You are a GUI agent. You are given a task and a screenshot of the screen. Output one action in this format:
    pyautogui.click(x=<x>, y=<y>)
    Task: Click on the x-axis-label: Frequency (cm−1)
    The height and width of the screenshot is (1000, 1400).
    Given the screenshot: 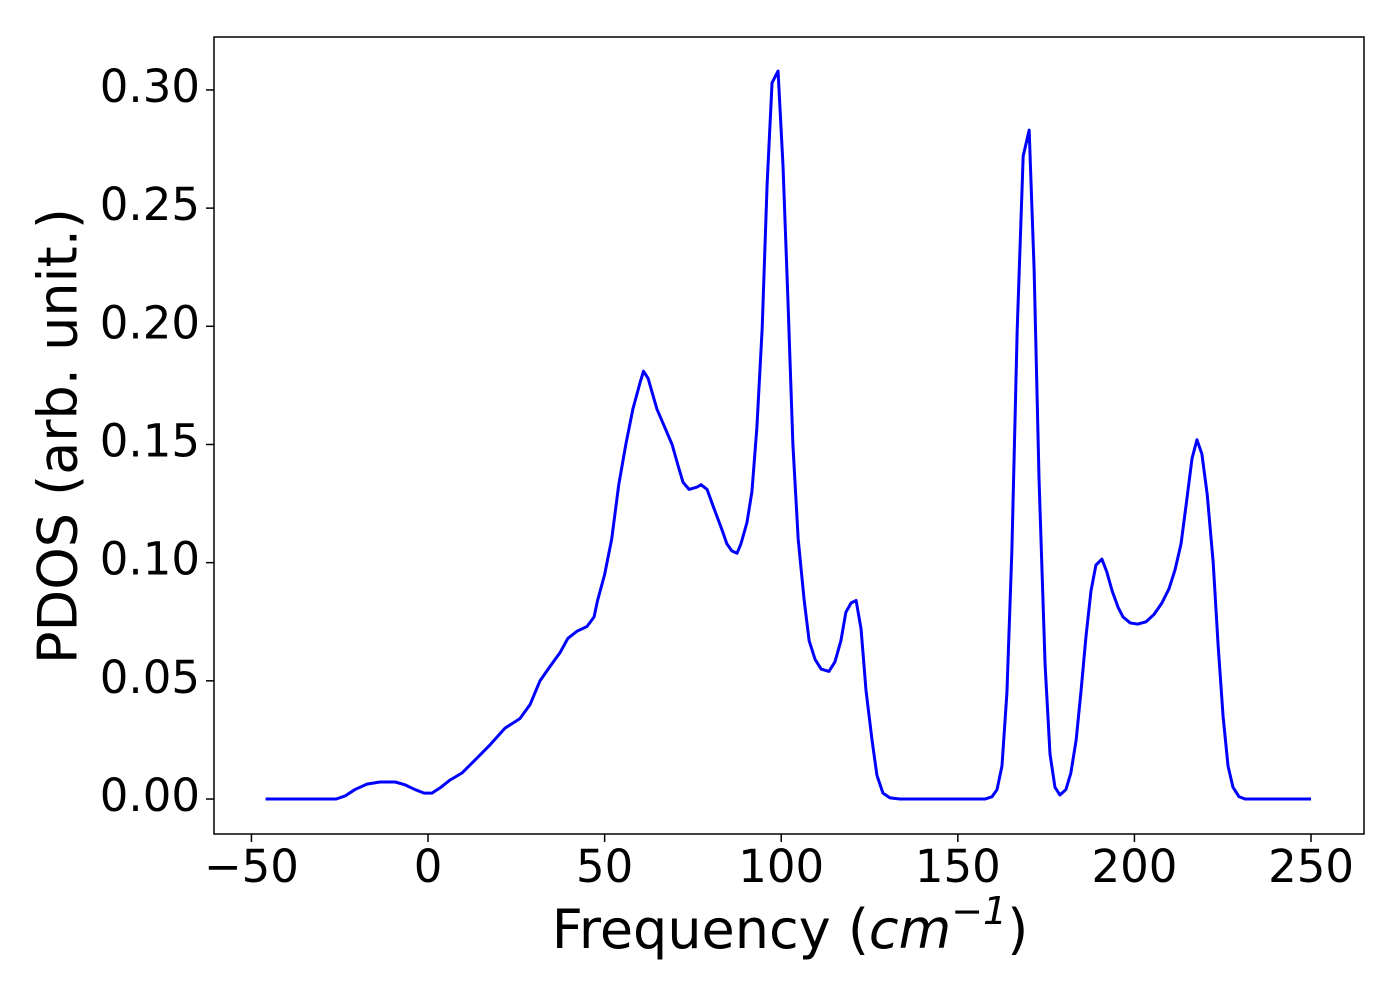 What is the action you would take?
    pyautogui.click(x=790, y=925)
    